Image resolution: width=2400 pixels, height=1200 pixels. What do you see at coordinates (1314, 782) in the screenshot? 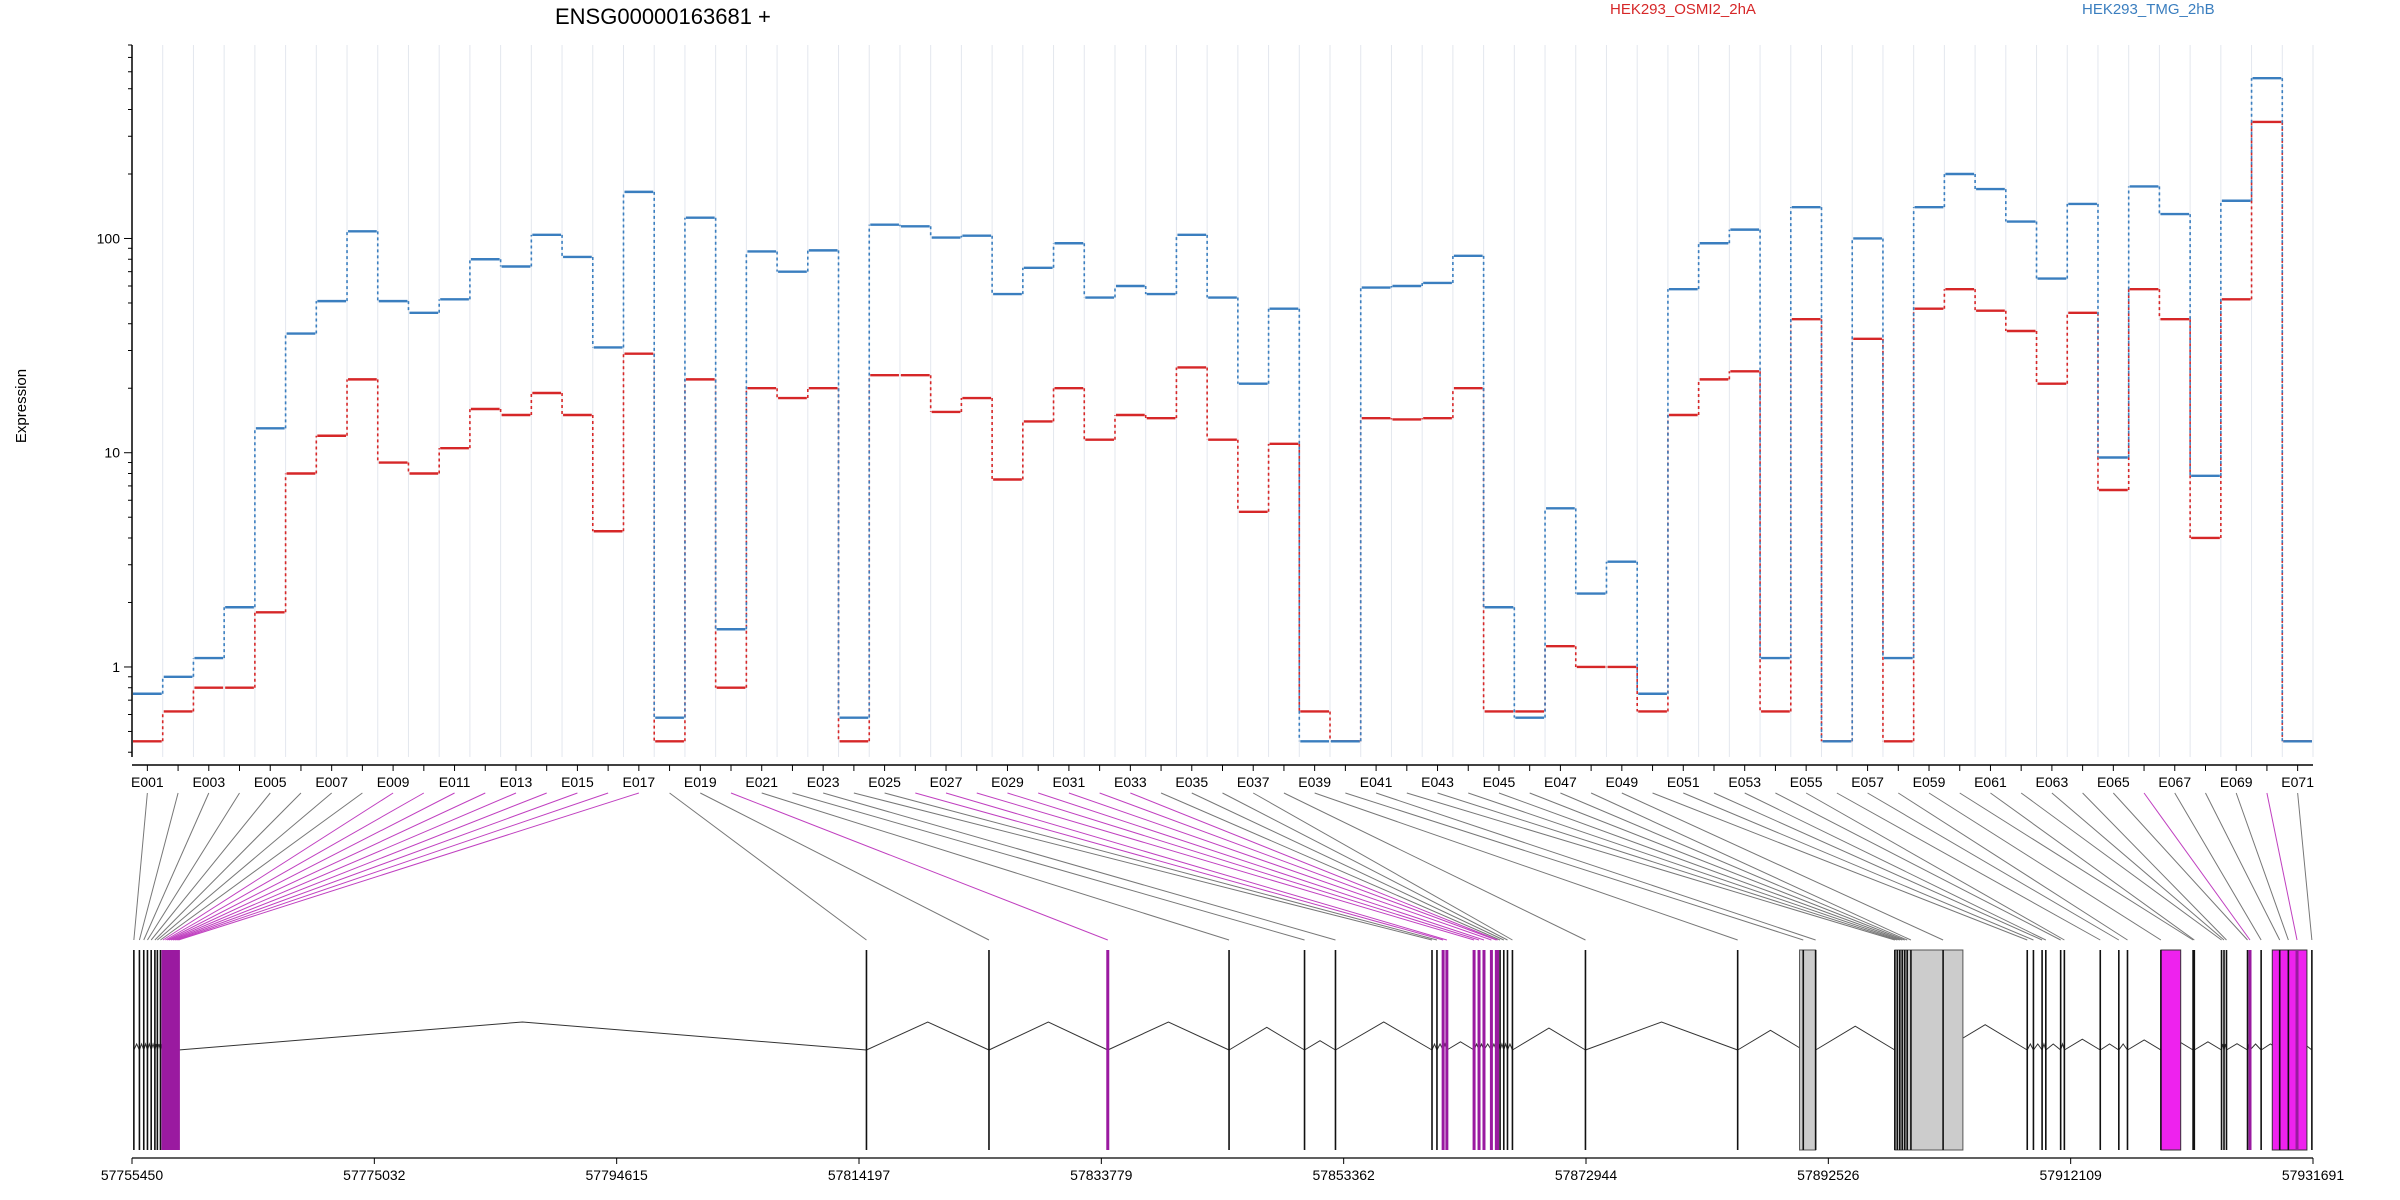
I see `x-tick-label: E039` at bounding box center [1314, 782].